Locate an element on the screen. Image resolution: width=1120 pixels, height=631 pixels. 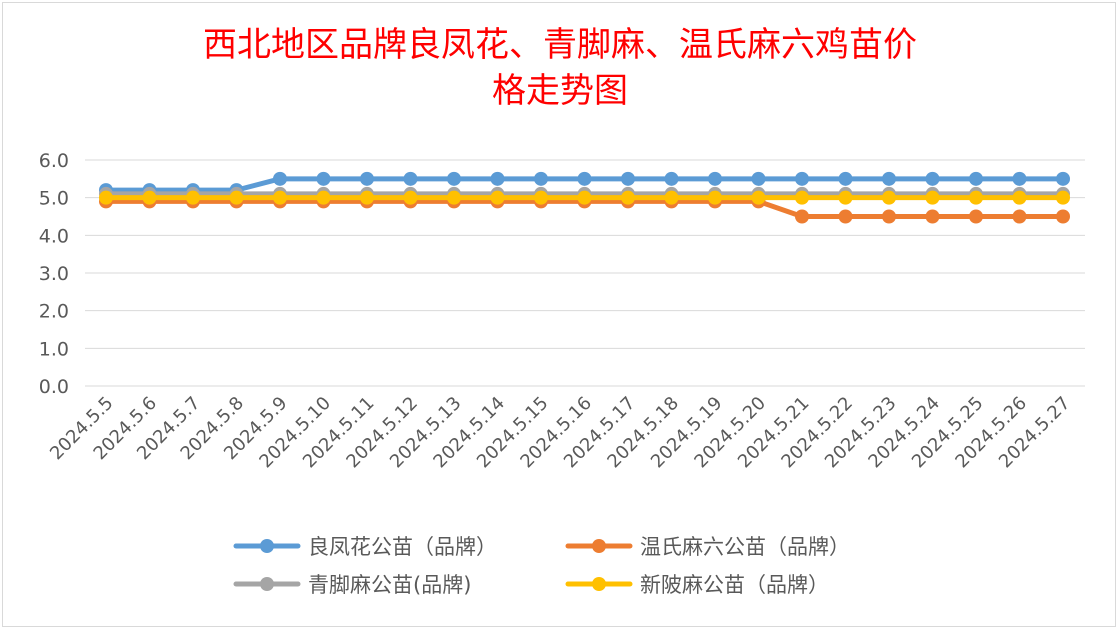
legend-label: 新陂麻公苗（品牌） is located at coordinates (734, 585).